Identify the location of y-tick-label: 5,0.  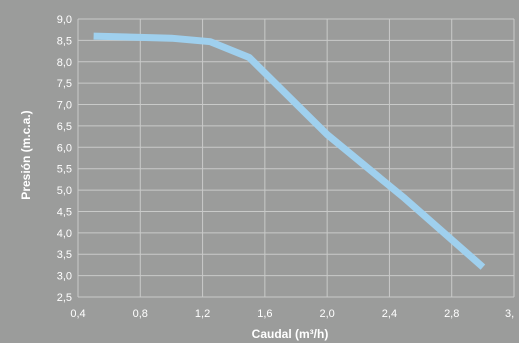
(64, 191).